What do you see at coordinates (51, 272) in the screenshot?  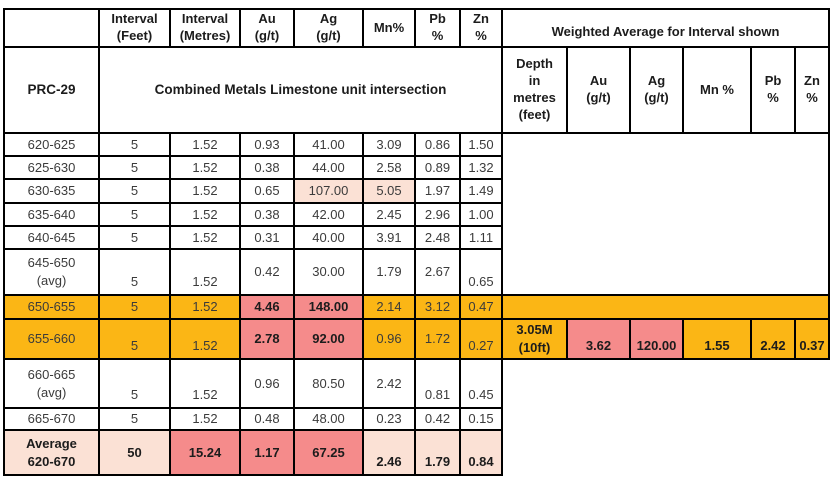 I see `interval-label: 645-650 (avg)` at bounding box center [51, 272].